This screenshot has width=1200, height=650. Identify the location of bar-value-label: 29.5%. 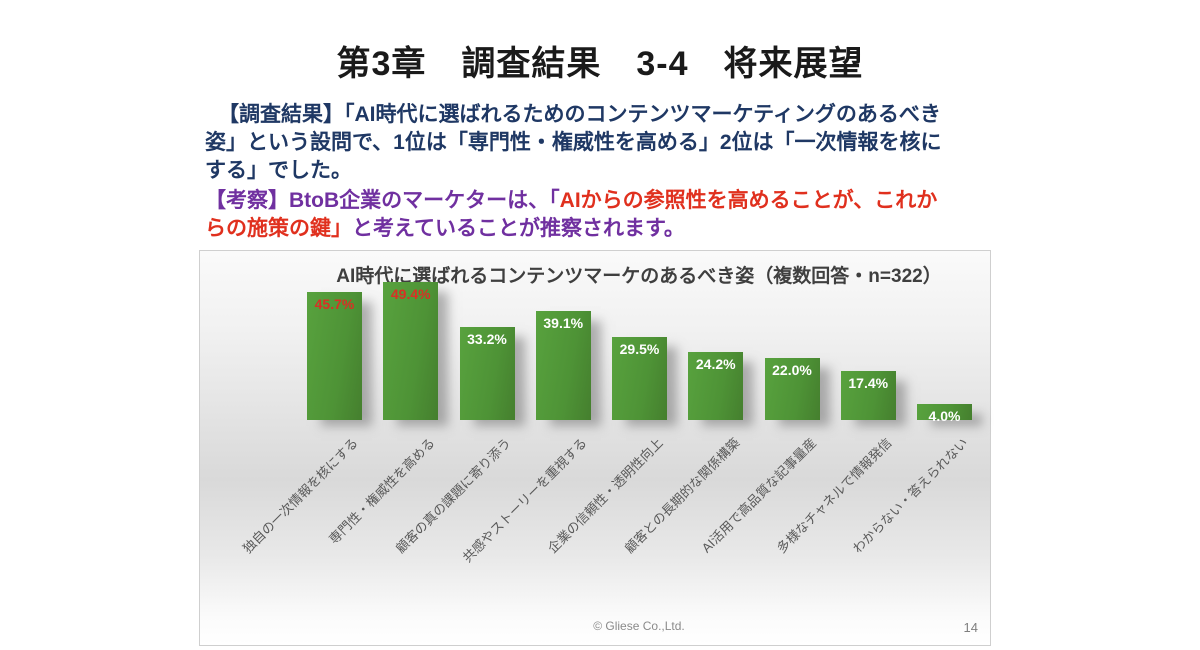
(639, 349).